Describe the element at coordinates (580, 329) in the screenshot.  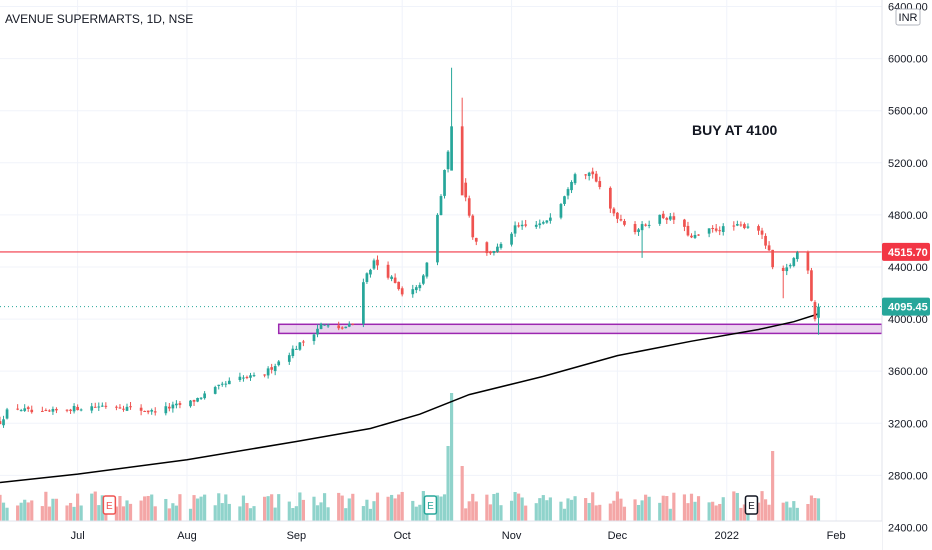
I see `support-zone-layer` at that location.